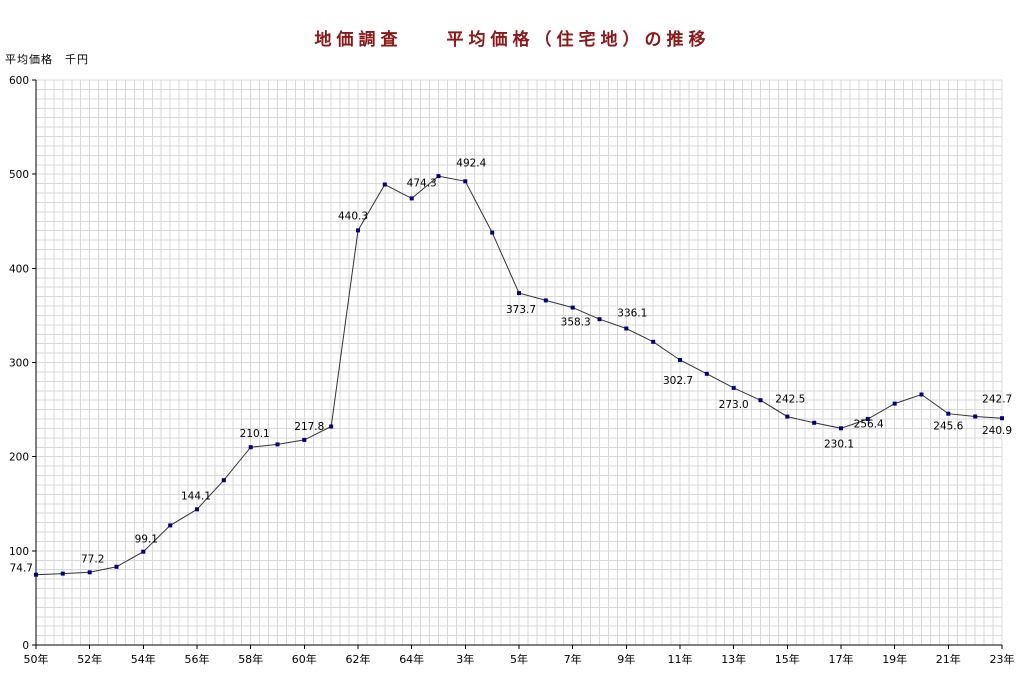  I want to click on x-axis-label: 19年, so click(894, 659).